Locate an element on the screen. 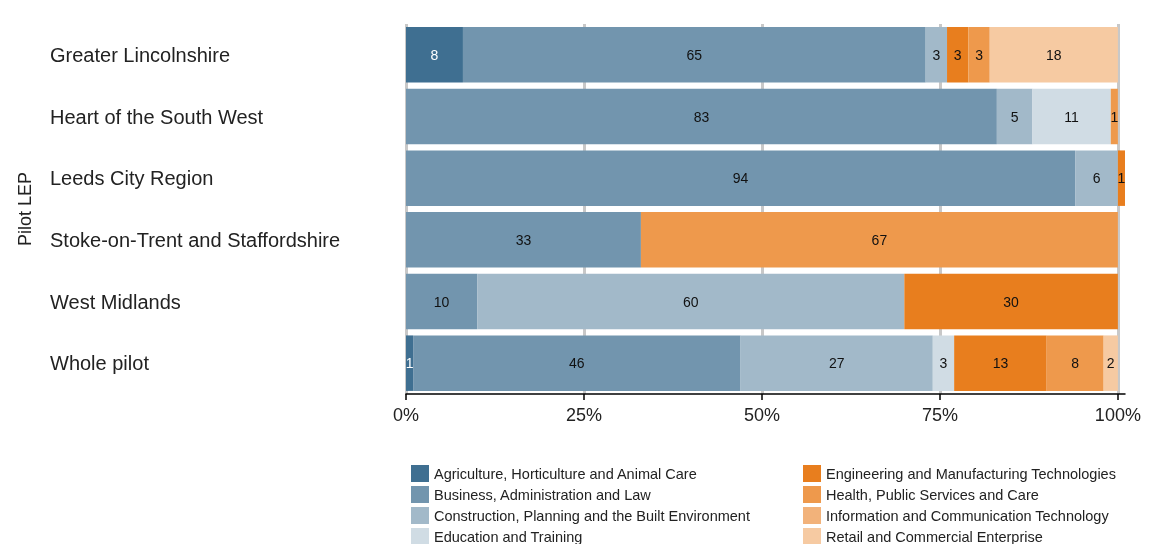 The height and width of the screenshot is (544, 1157). x-tick-label: 75% is located at coordinates (939, 415).